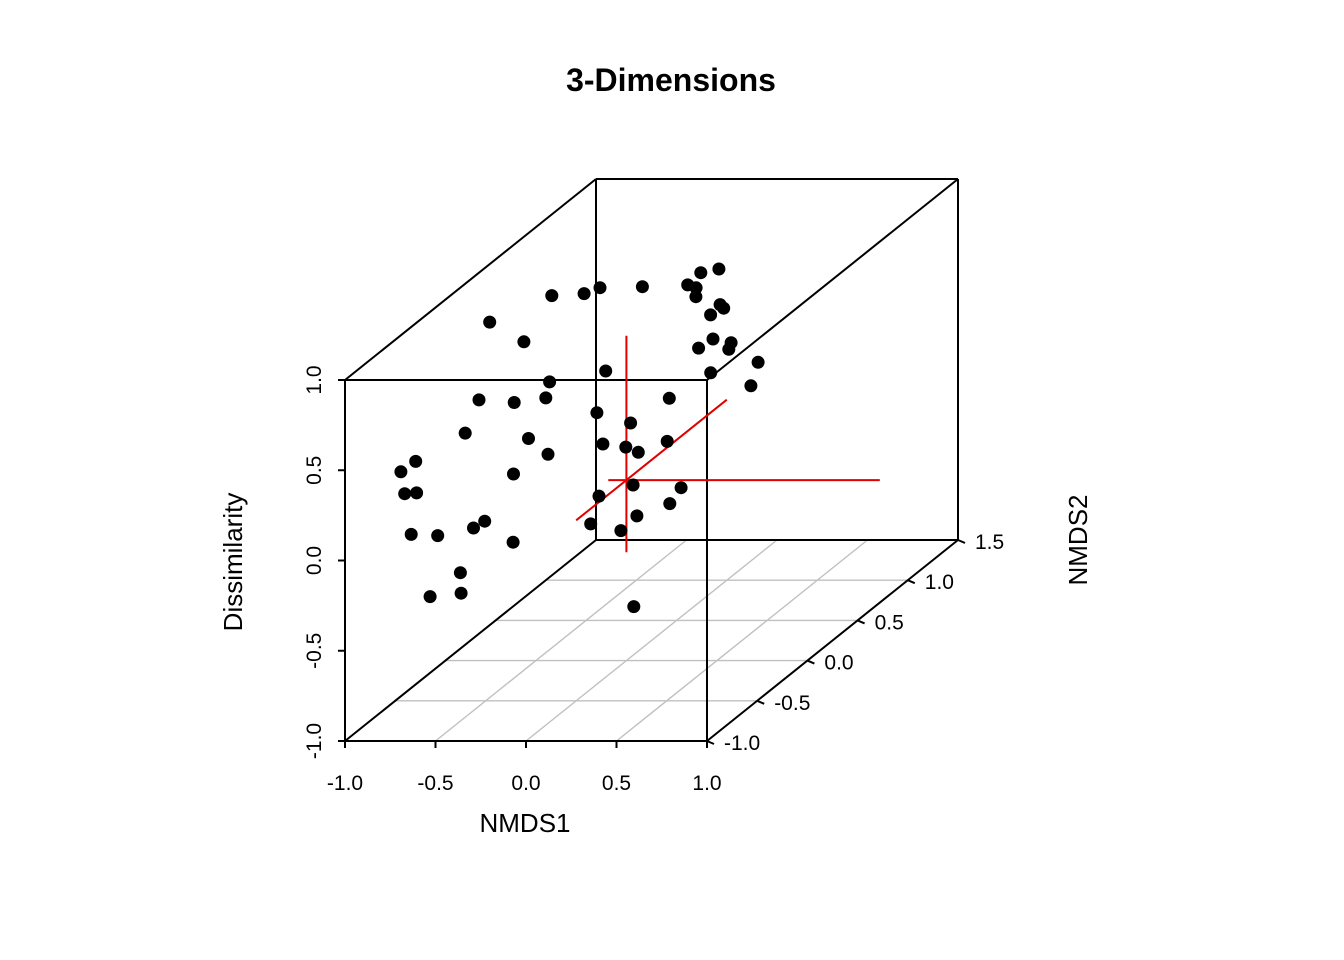 The image size is (1344, 960). I want to click on data-points, so click(579, 438).